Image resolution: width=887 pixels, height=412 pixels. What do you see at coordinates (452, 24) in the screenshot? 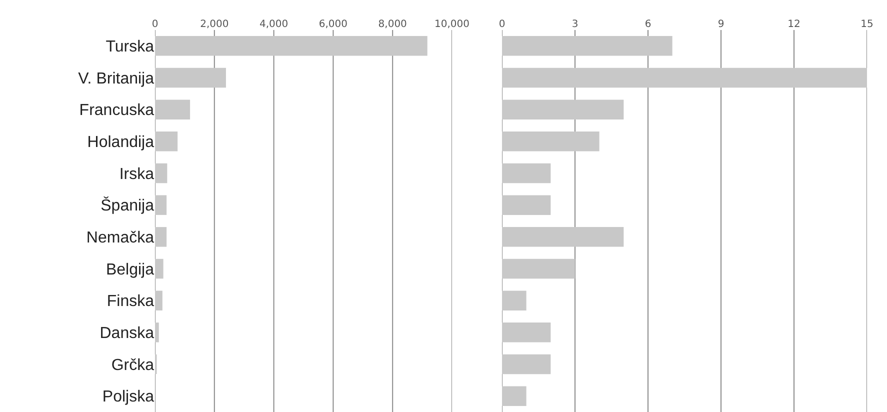
I see `x-tick-label: 10,000` at bounding box center [452, 24].